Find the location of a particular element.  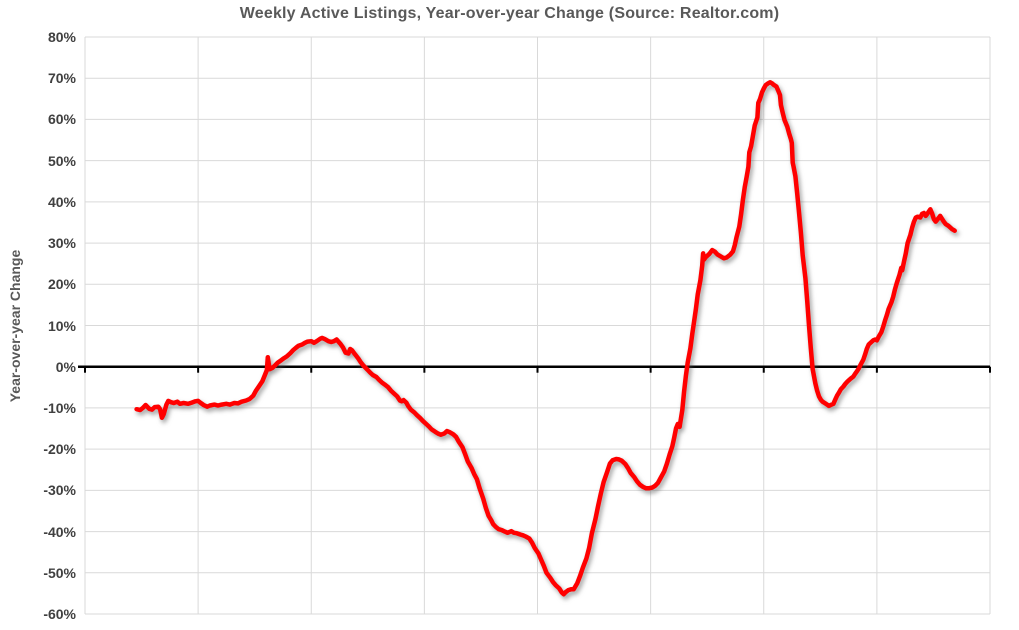

y-tick-label: 60% is located at coordinates (61, 119).